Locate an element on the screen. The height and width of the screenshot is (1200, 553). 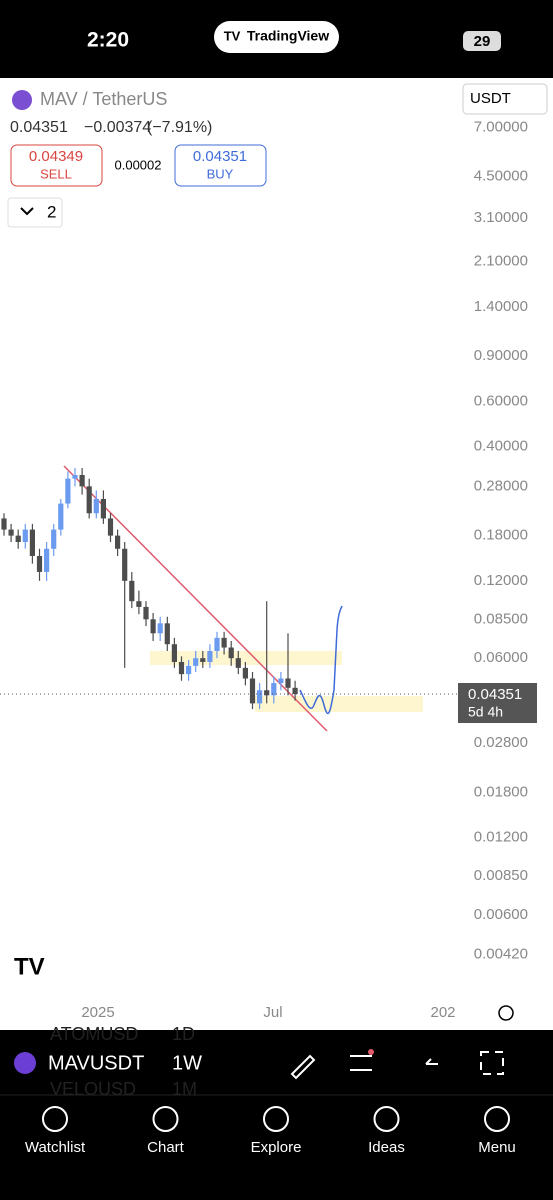
y-tick-label: 2.10000 is located at coordinates (501, 261).